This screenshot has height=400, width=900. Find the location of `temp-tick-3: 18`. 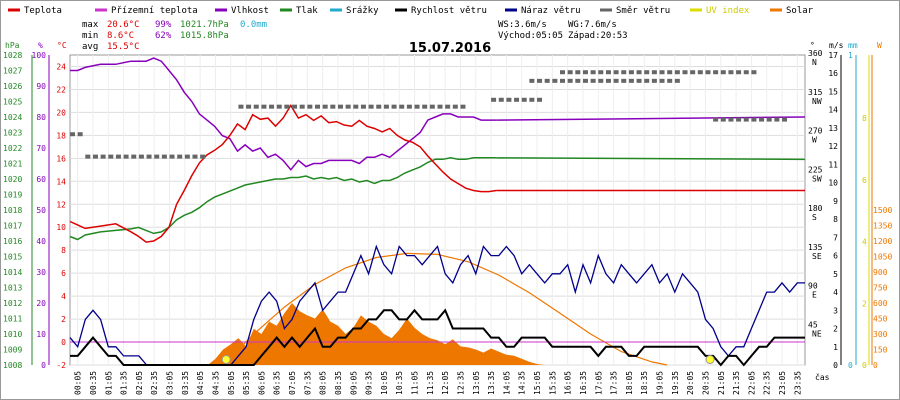

temp-tick-3: 18 is located at coordinates (61, 135).